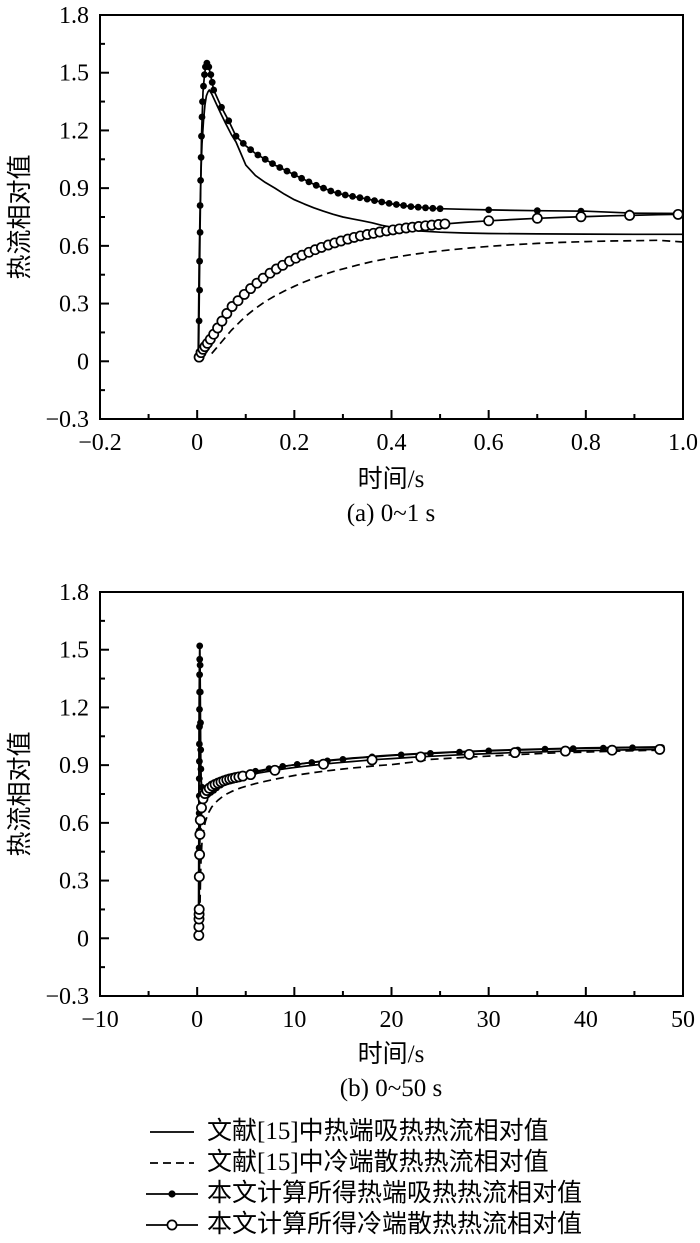 Image resolution: width=700 pixels, height=1243 pixels. What do you see at coordinates (391, 479) in the screenshot?
I see `x-axis-label-a: 时间/s` at bounding box center [391, 479].